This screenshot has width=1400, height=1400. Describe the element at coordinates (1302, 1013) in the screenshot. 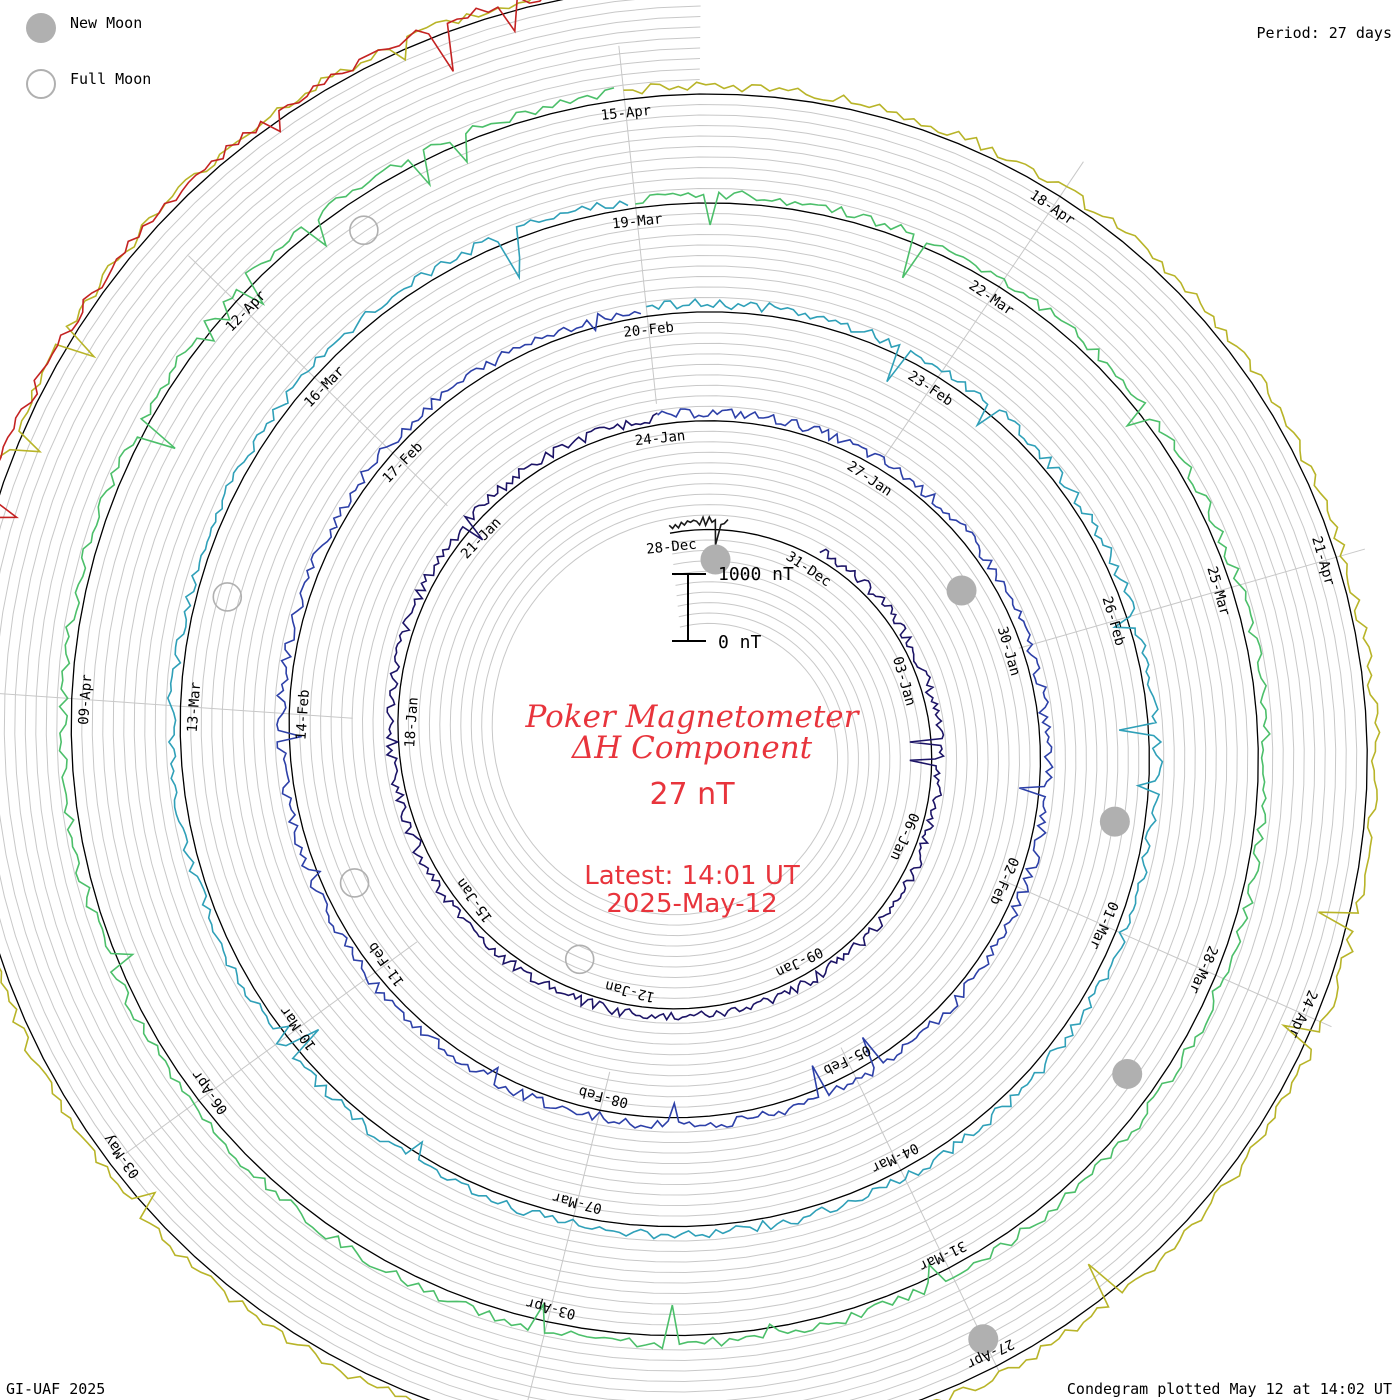

I see `date-label: 24-Apr` at that location.